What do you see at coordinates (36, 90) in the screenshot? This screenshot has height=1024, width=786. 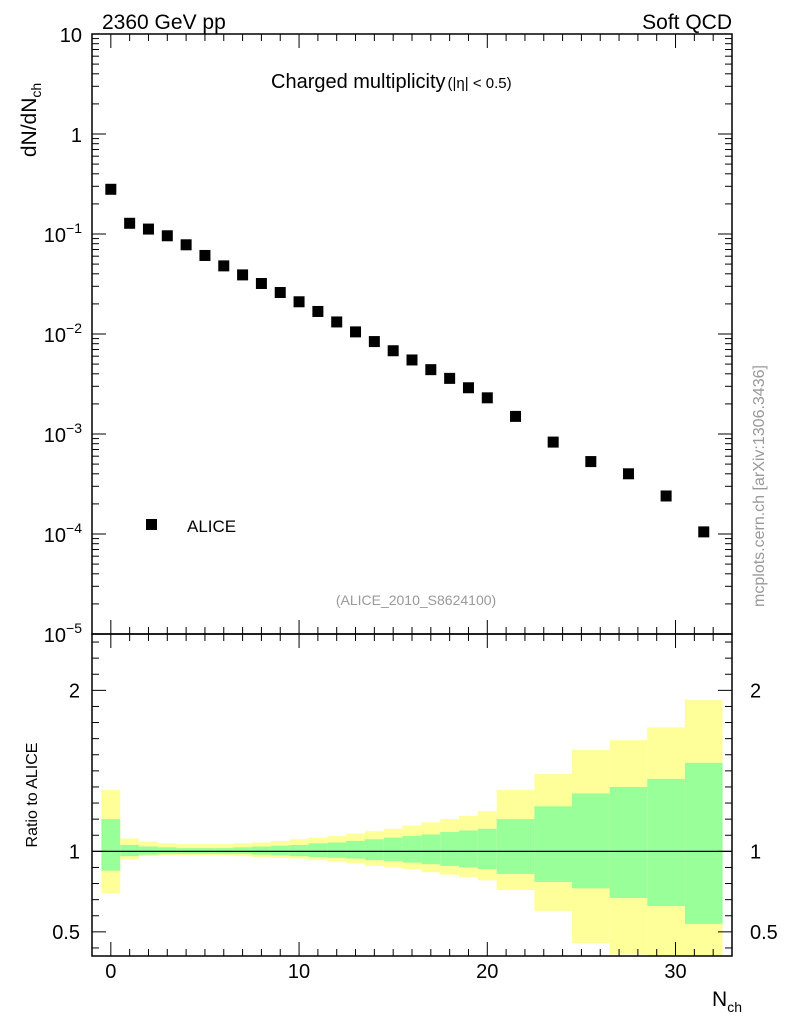 I see `main-y-axis-label-sub: ch` at bounding box center [36, 90].